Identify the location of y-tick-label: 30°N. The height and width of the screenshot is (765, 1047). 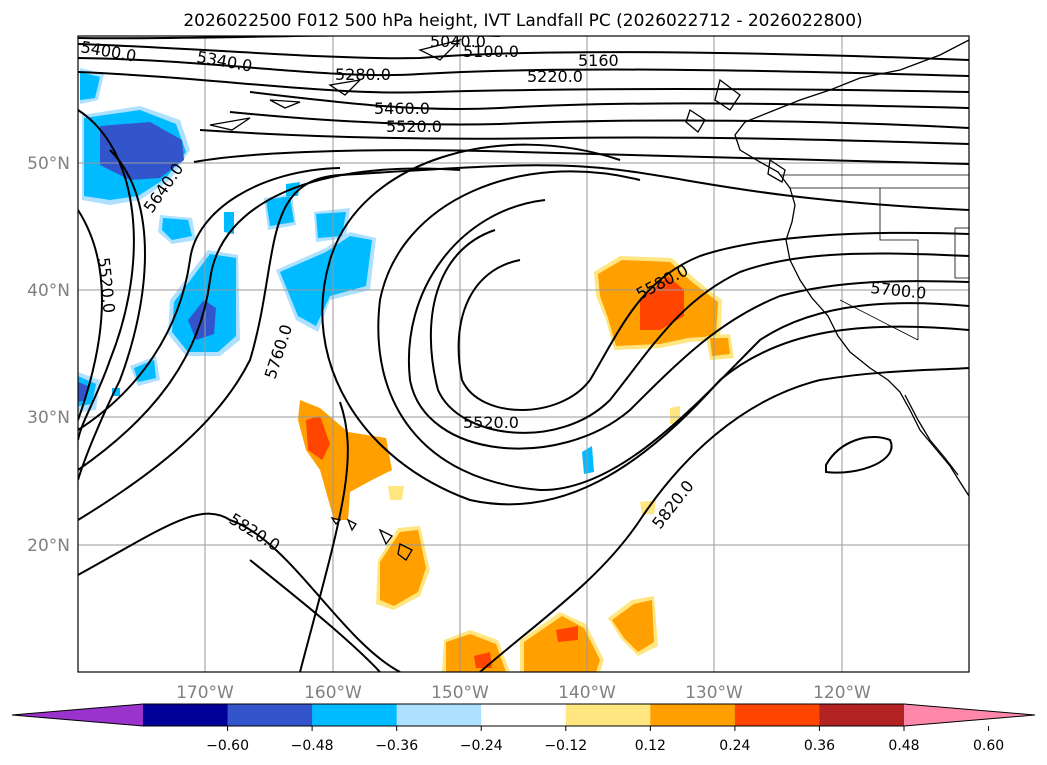
(48, 418).